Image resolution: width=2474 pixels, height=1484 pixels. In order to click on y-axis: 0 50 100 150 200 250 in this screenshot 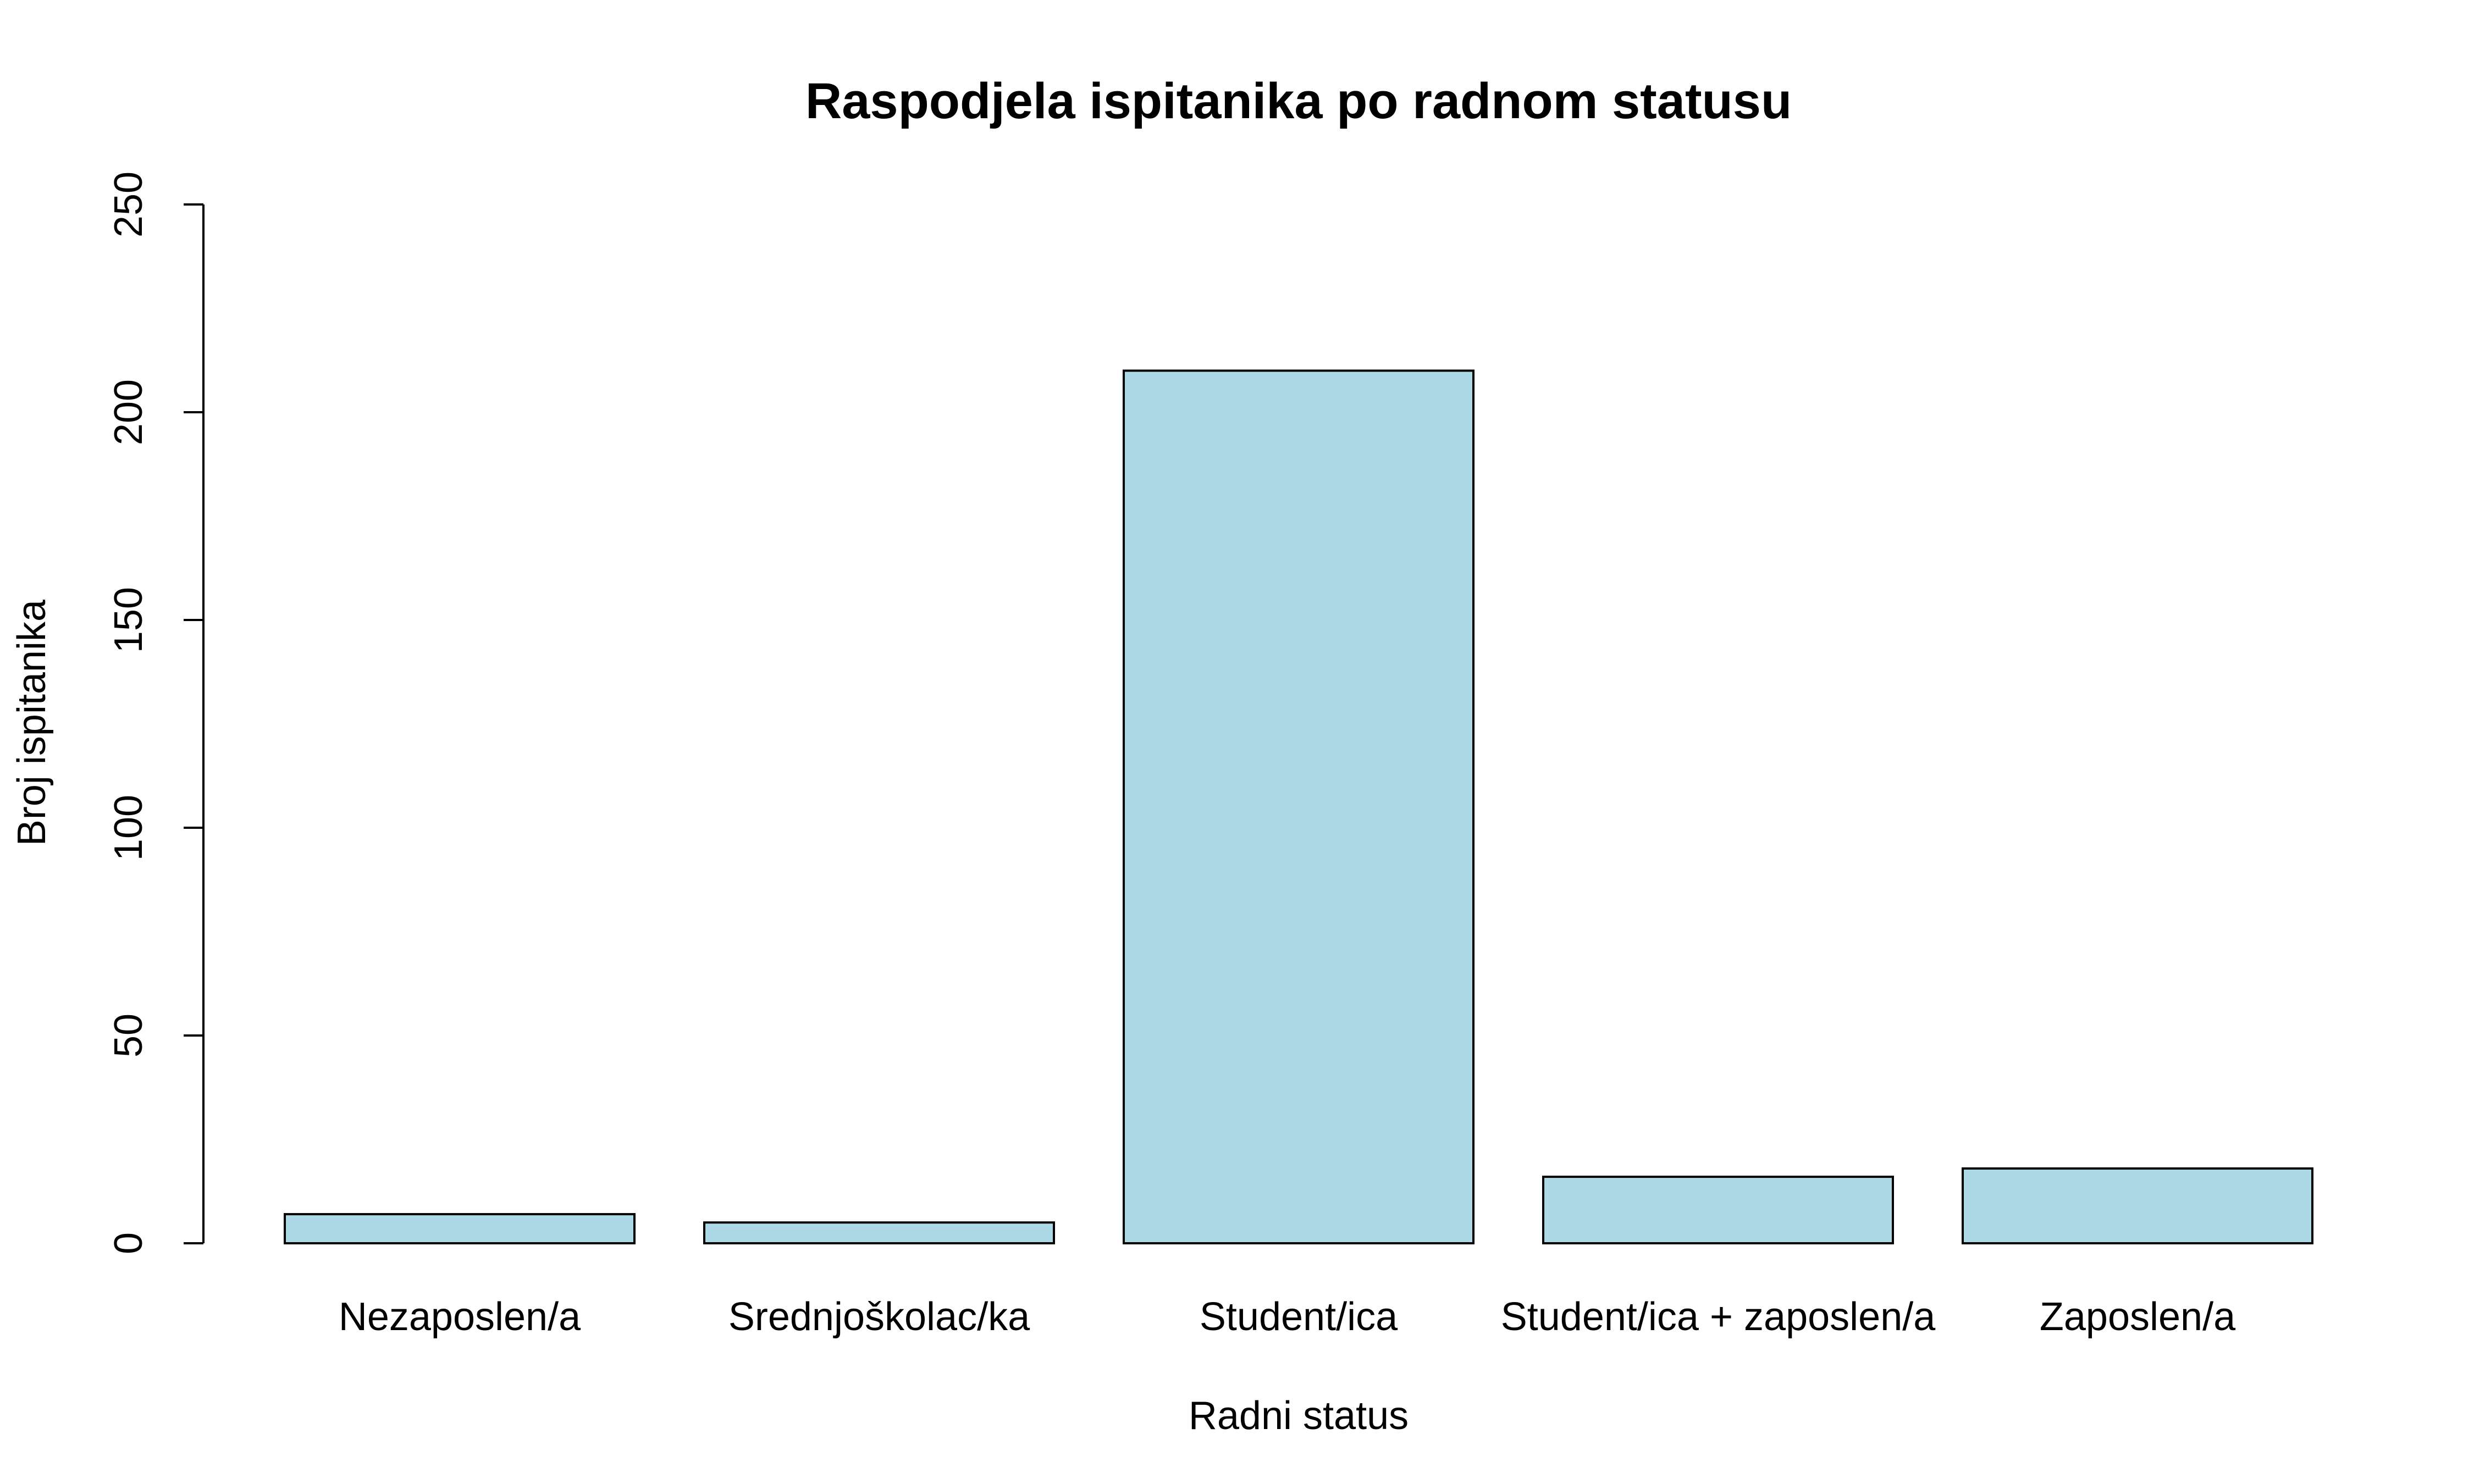, I will do `click(156, 712)`.